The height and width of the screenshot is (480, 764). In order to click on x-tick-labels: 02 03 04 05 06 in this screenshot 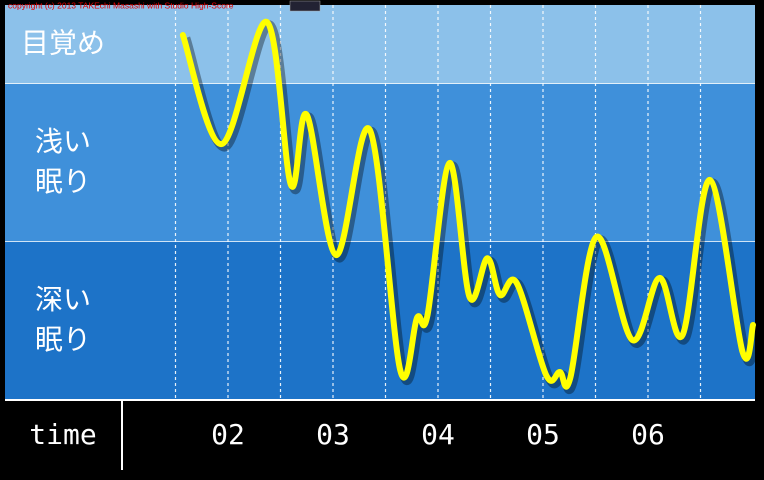, I will do `click(438, 434)`.